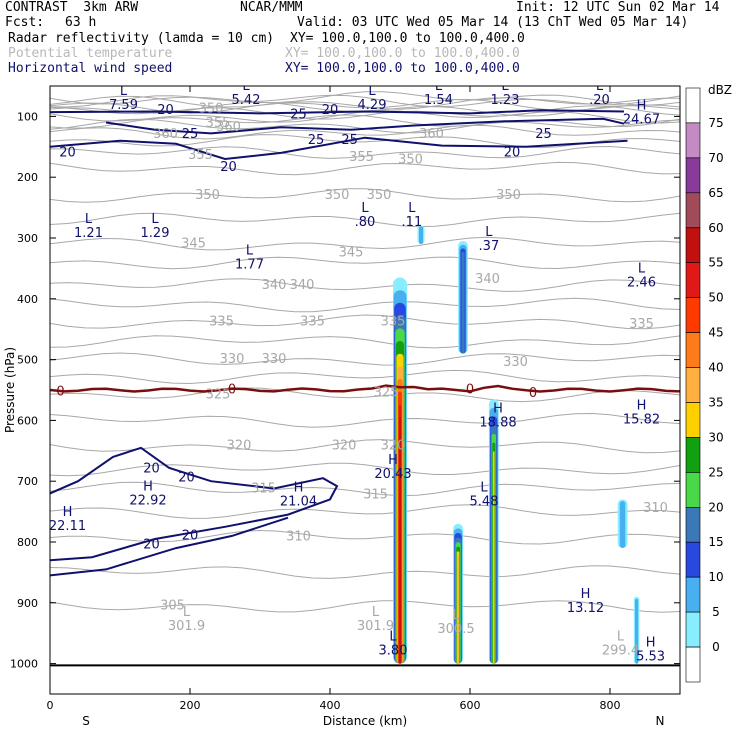  What do you see at coordinates (302, 285) in the screenshot?
I see `theta-label: 340` at bounding box center [302, 285].